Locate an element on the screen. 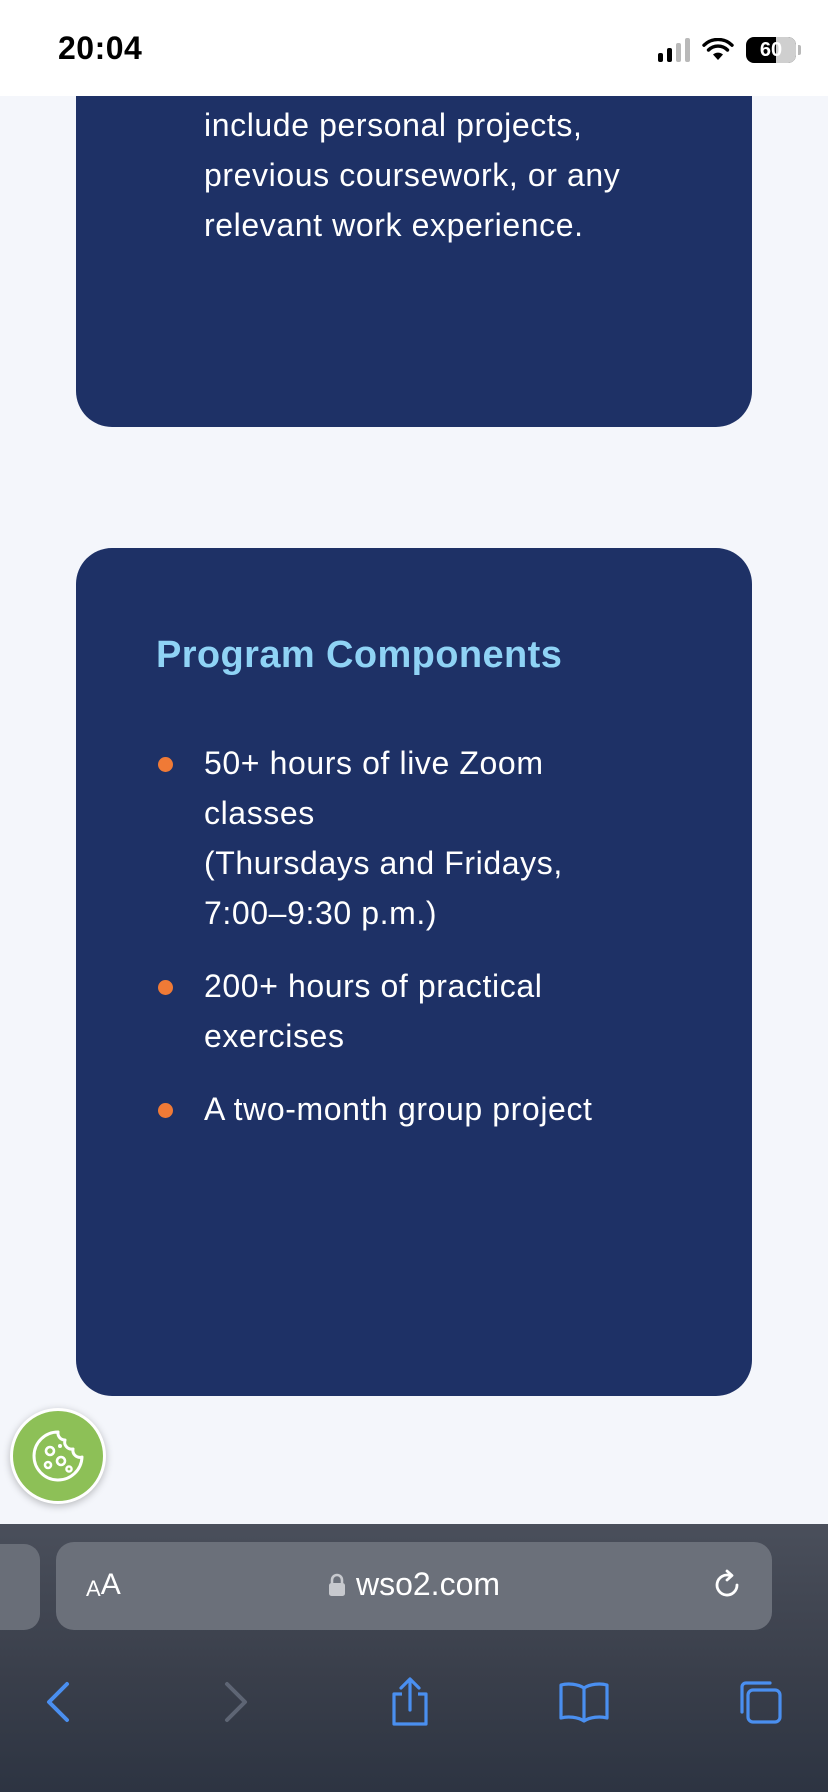  cookie-icon is located at coordinates (58, 1456).